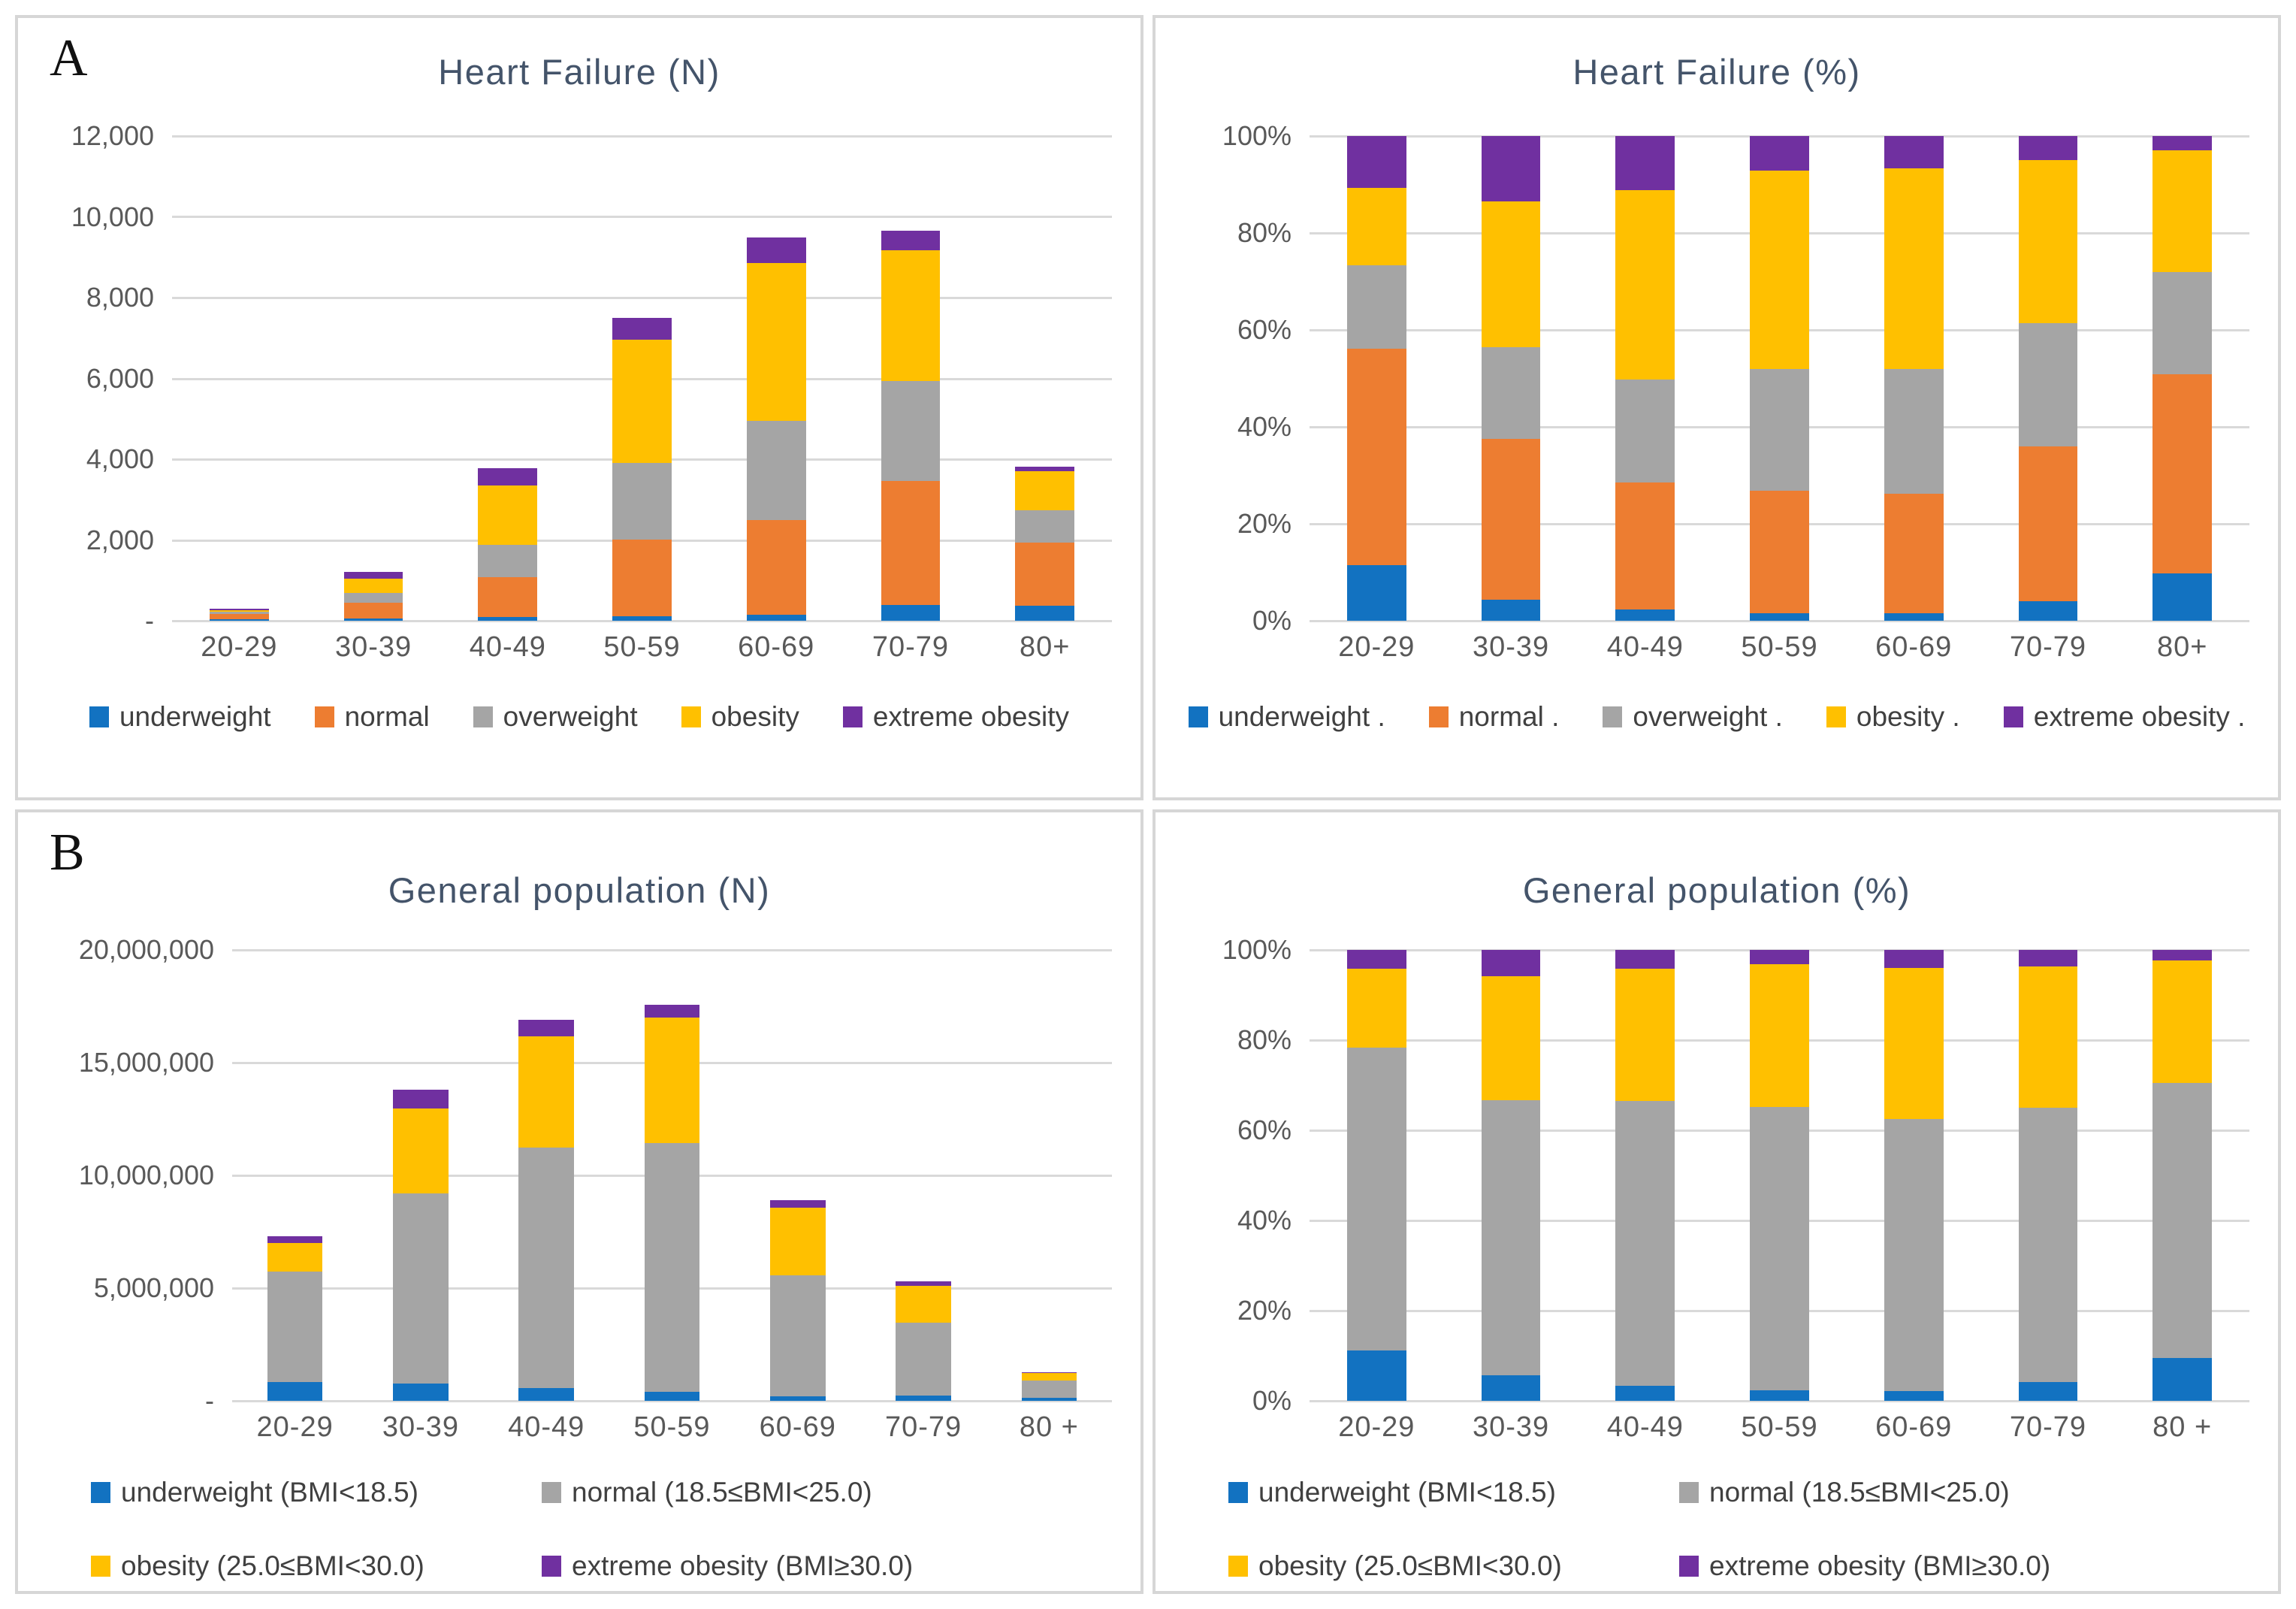 This screenshot has height=1609, width=2296. I want to click on y-axis-tick-label: 6,000, so click(120, 378).